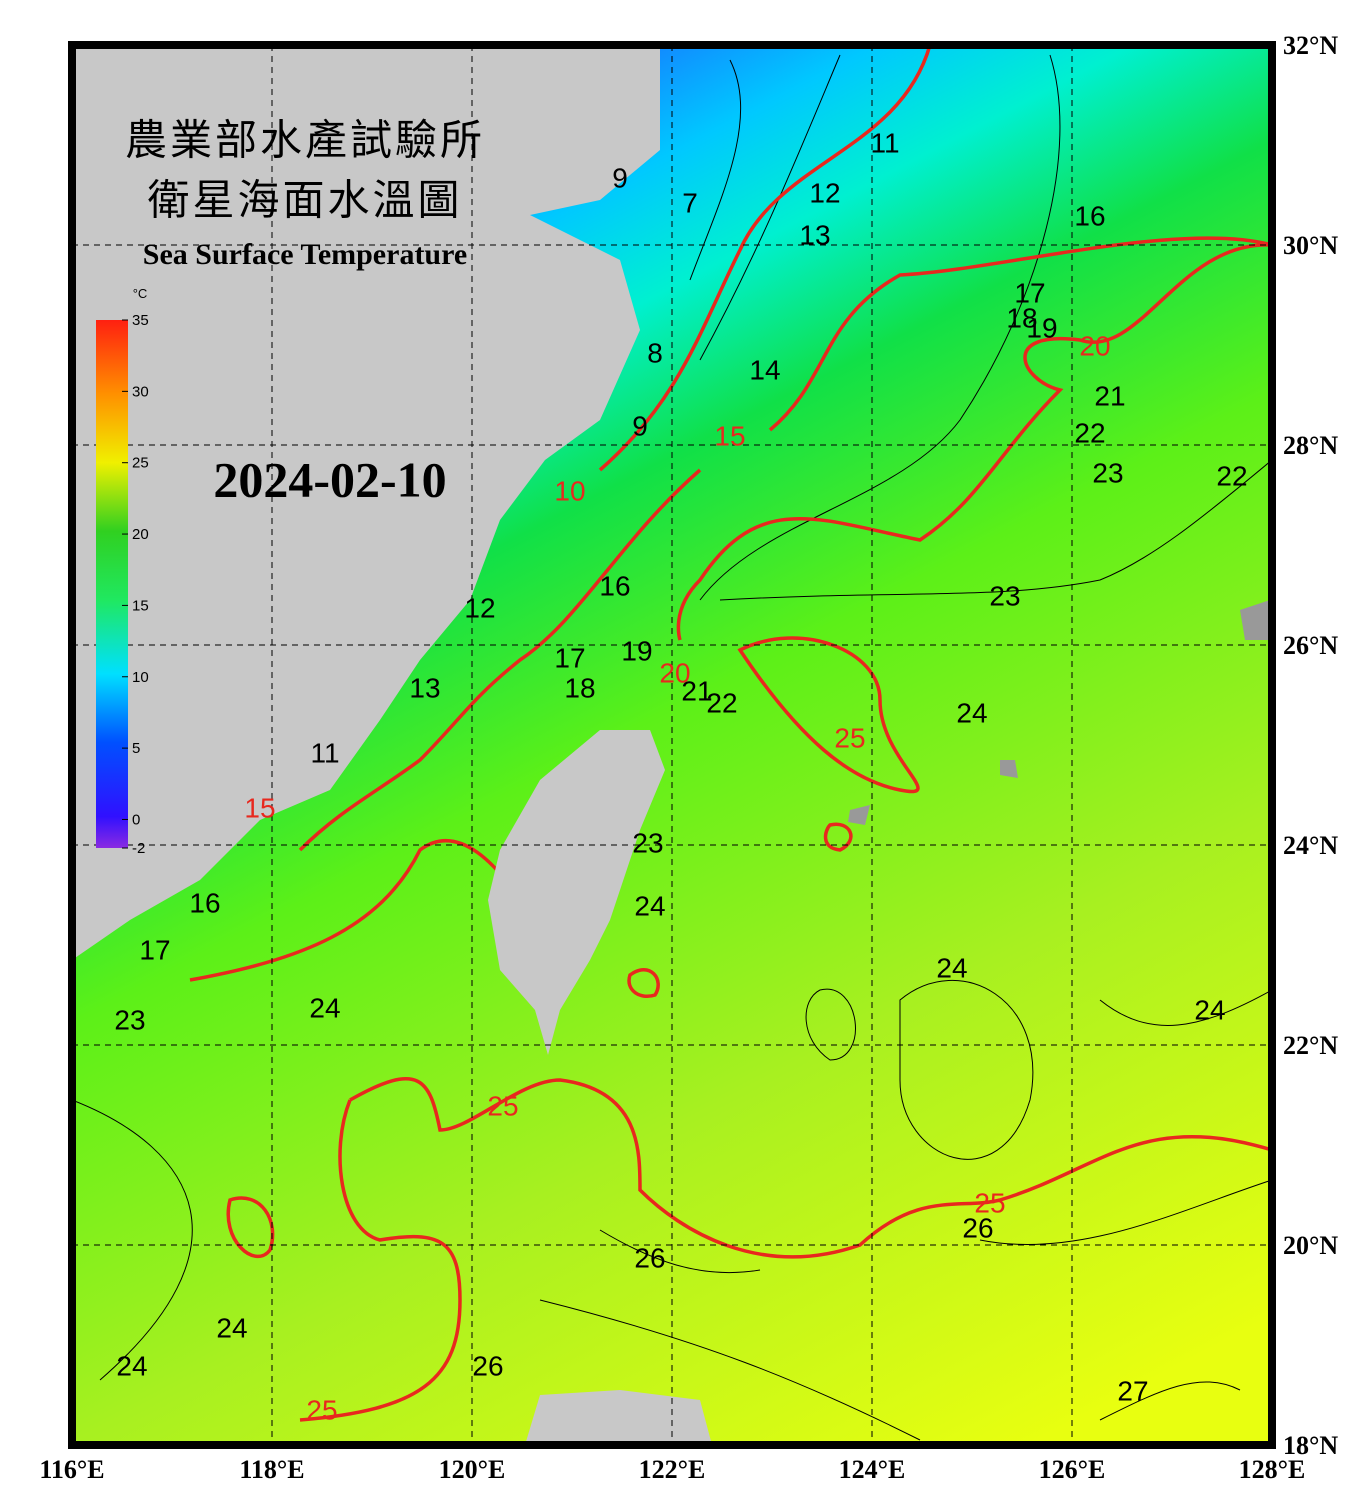 The height and width of the screenshot is (1500, 1350). Describe the element at coordinates (655, 352) in the screenshot. I see `contour-label: 8` at that location.